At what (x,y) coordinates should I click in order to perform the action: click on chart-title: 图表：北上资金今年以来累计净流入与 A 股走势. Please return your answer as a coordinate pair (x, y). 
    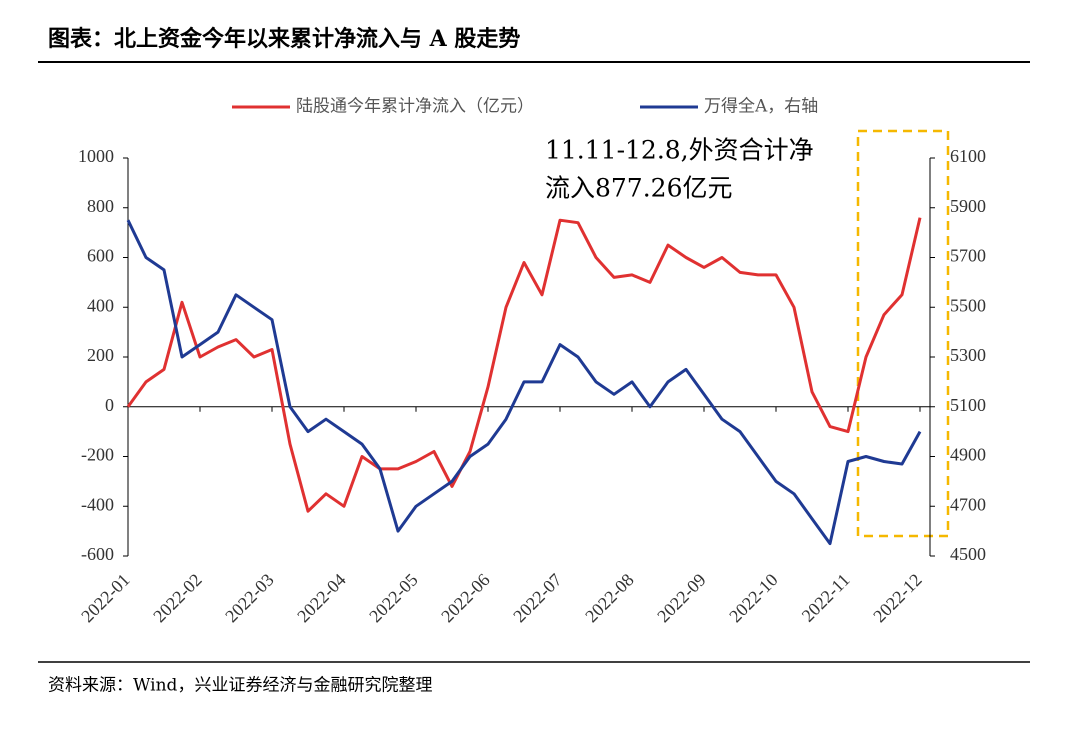
    Looking at the image, I should click on (284, 39).